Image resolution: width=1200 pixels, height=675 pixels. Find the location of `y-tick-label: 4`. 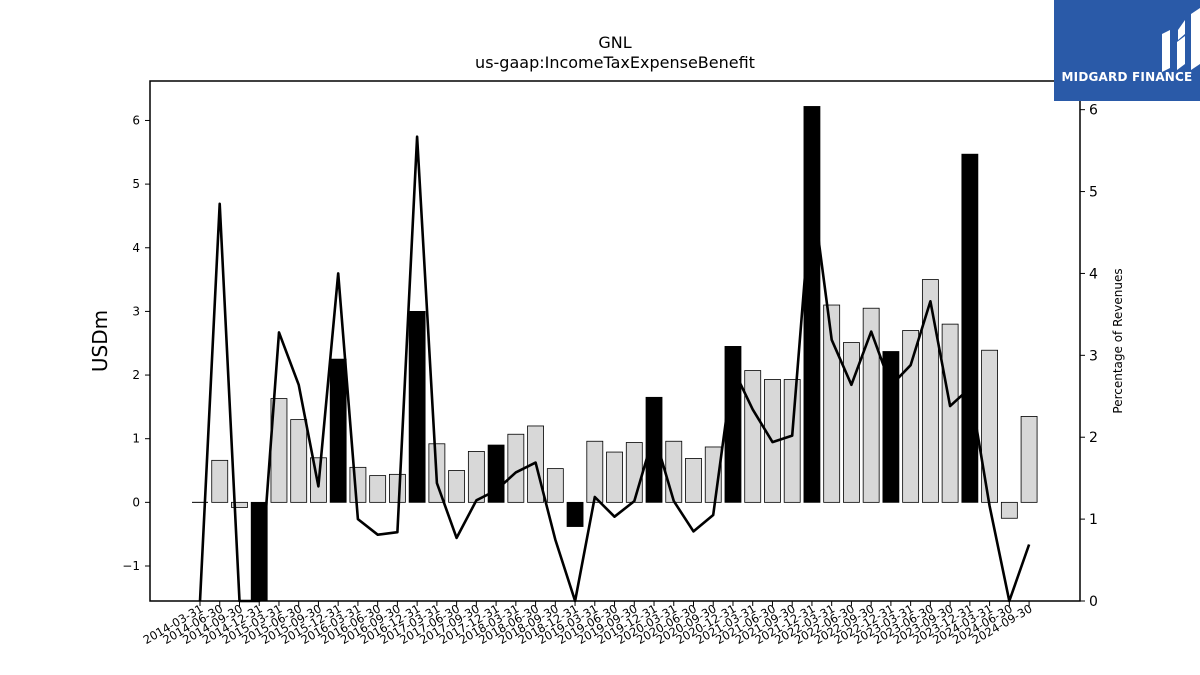

y-tick-label: 4 is located at coordinates (136, 248).